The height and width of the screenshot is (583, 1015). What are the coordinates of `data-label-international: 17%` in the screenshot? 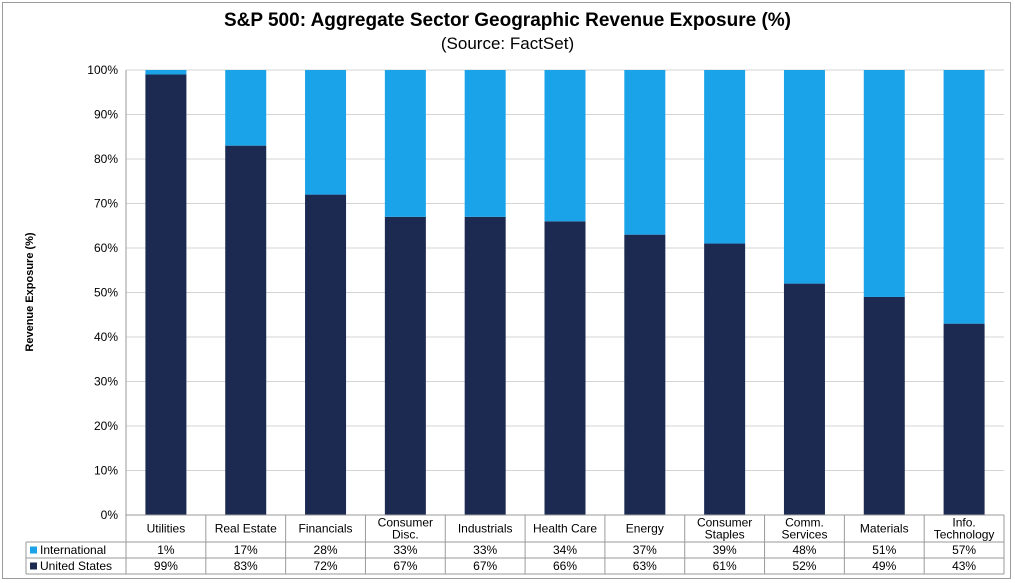 It's located at (246, 550).